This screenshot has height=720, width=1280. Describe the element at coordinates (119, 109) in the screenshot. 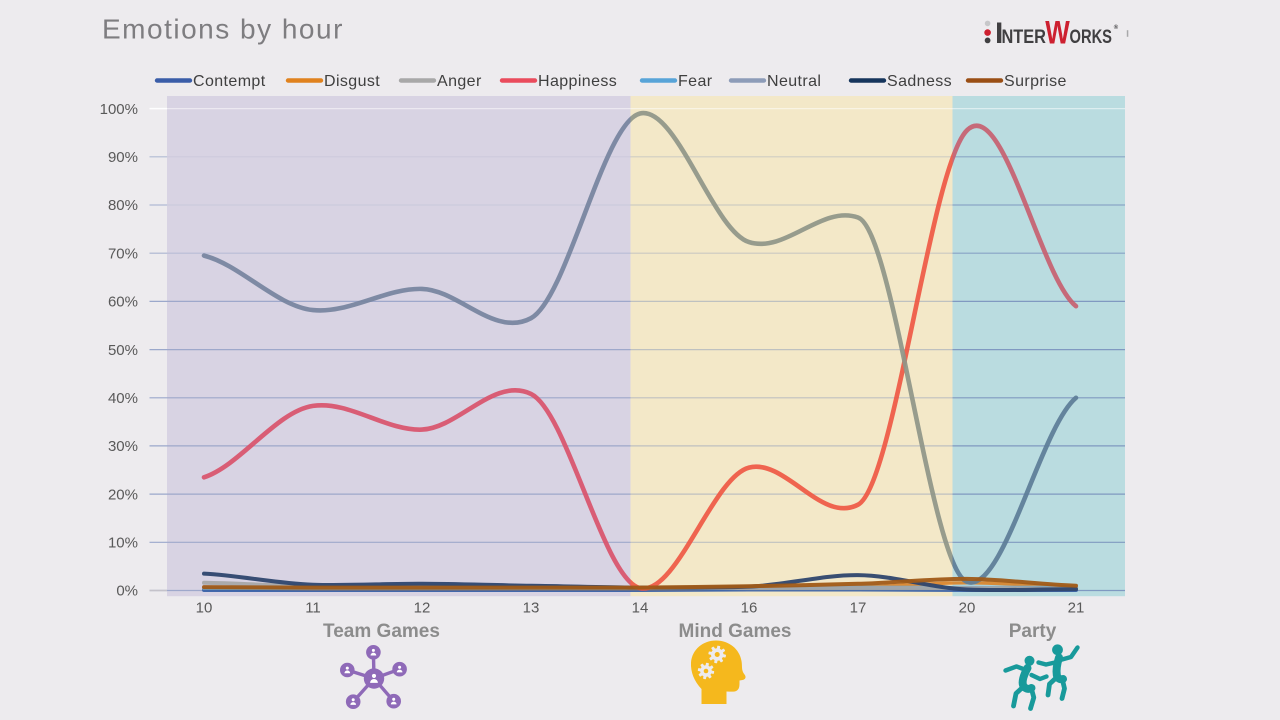

I see `svg-text: 100%` at that location.